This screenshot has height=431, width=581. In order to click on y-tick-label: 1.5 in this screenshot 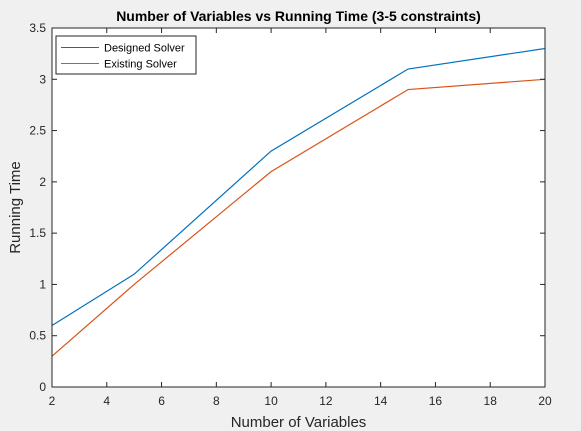, I will do `click(37, 233)`.